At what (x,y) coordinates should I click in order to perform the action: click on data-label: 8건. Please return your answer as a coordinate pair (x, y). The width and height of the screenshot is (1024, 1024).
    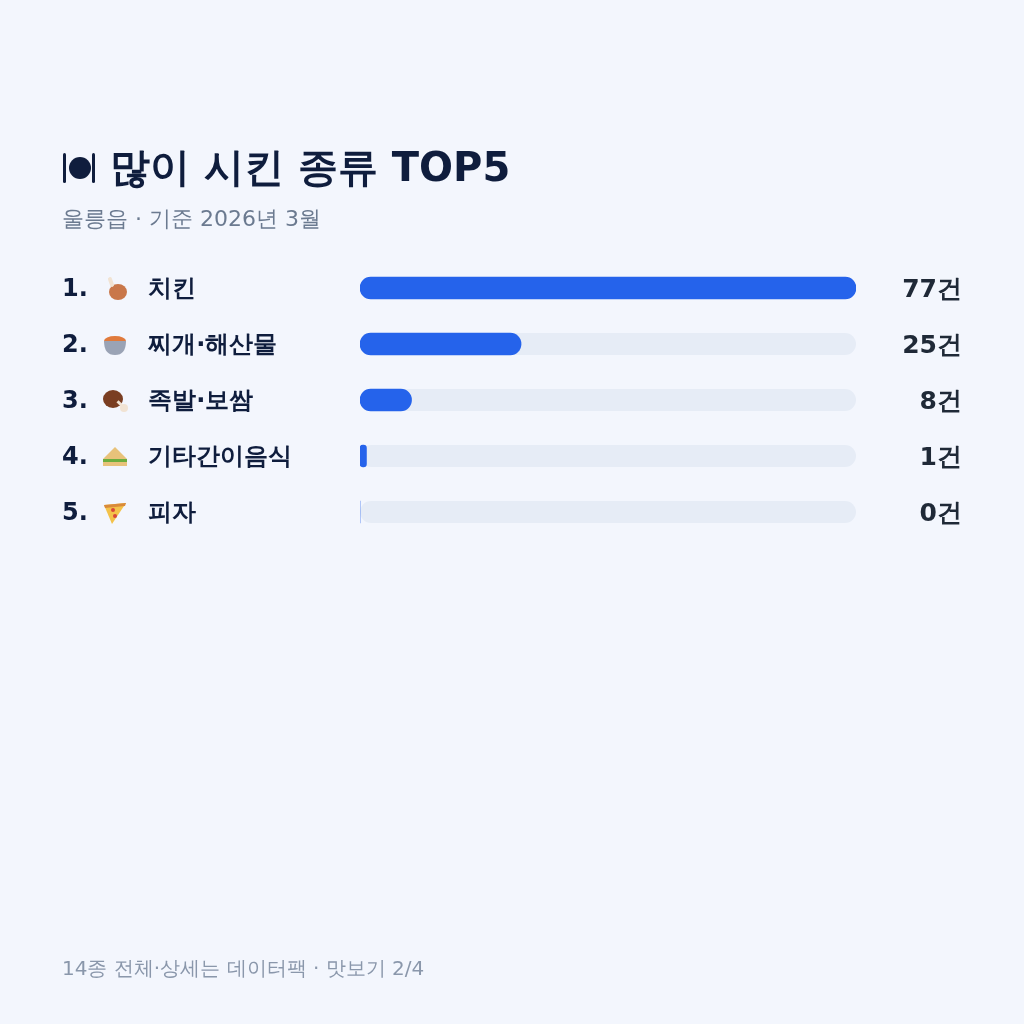
    Looking at the image, I should click on (940, 400).